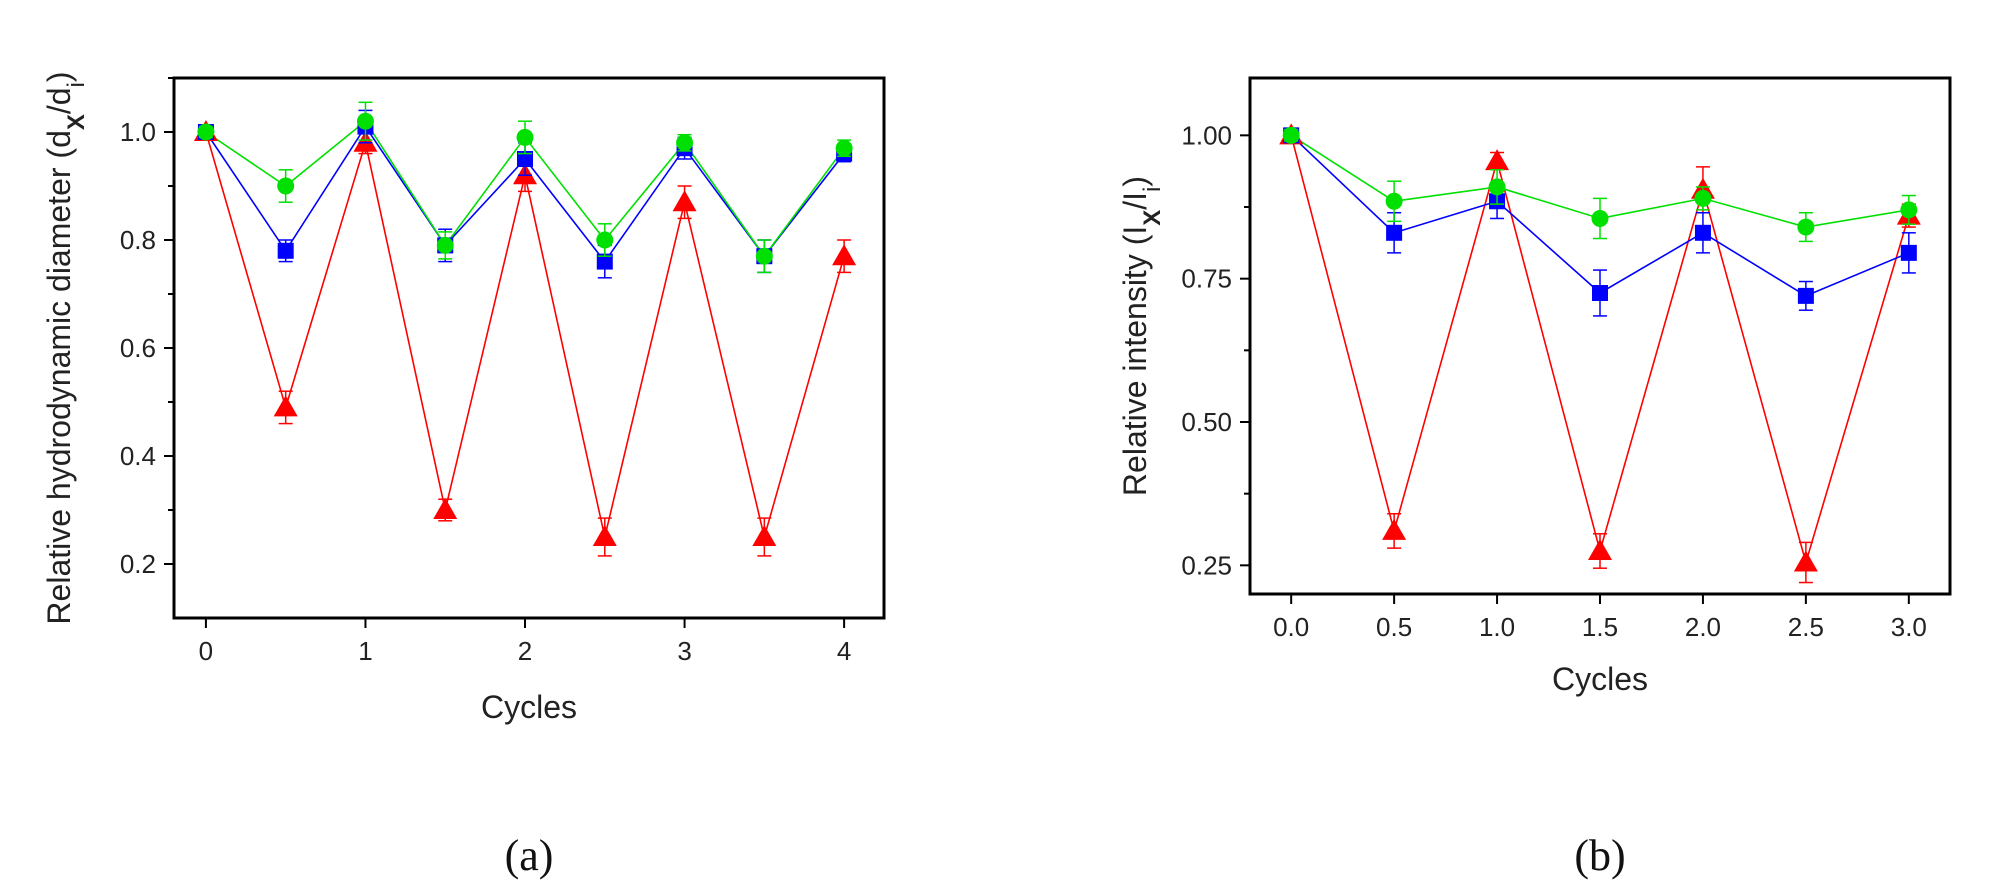 The width and height of the screenshot is (2000, 887). What do you see at coordinates (1703, 627) in the screenshot?
I see `x-tick-label: 2.0` at bounding box center [1703, 627].